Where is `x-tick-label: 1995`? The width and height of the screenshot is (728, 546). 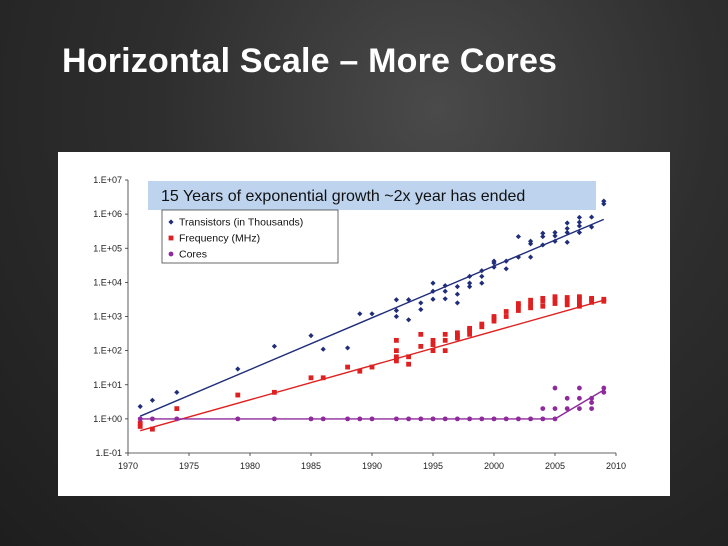
x-tick-label: 1995 is located at coordinates (433, 466).